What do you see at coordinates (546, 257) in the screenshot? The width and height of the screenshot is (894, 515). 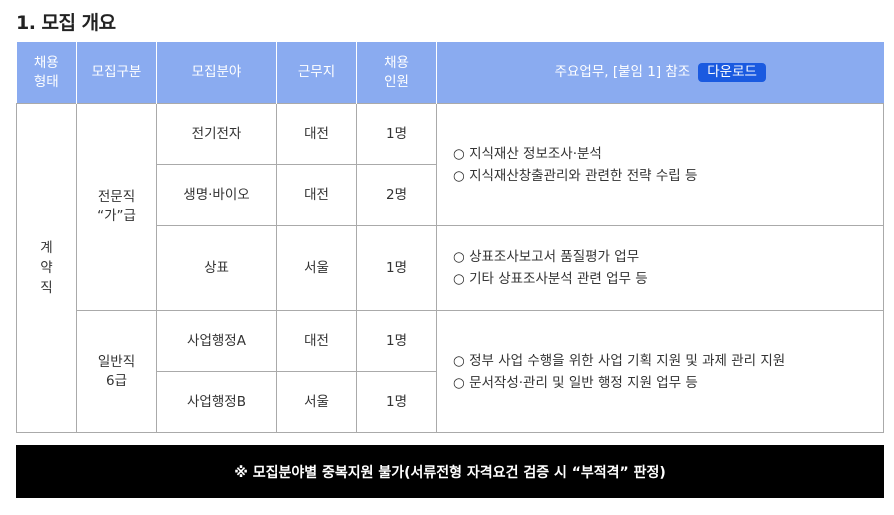 I see `duty-item: ○ 상표조사보고서 품질평가 업무` at bounding box center [546, 257].